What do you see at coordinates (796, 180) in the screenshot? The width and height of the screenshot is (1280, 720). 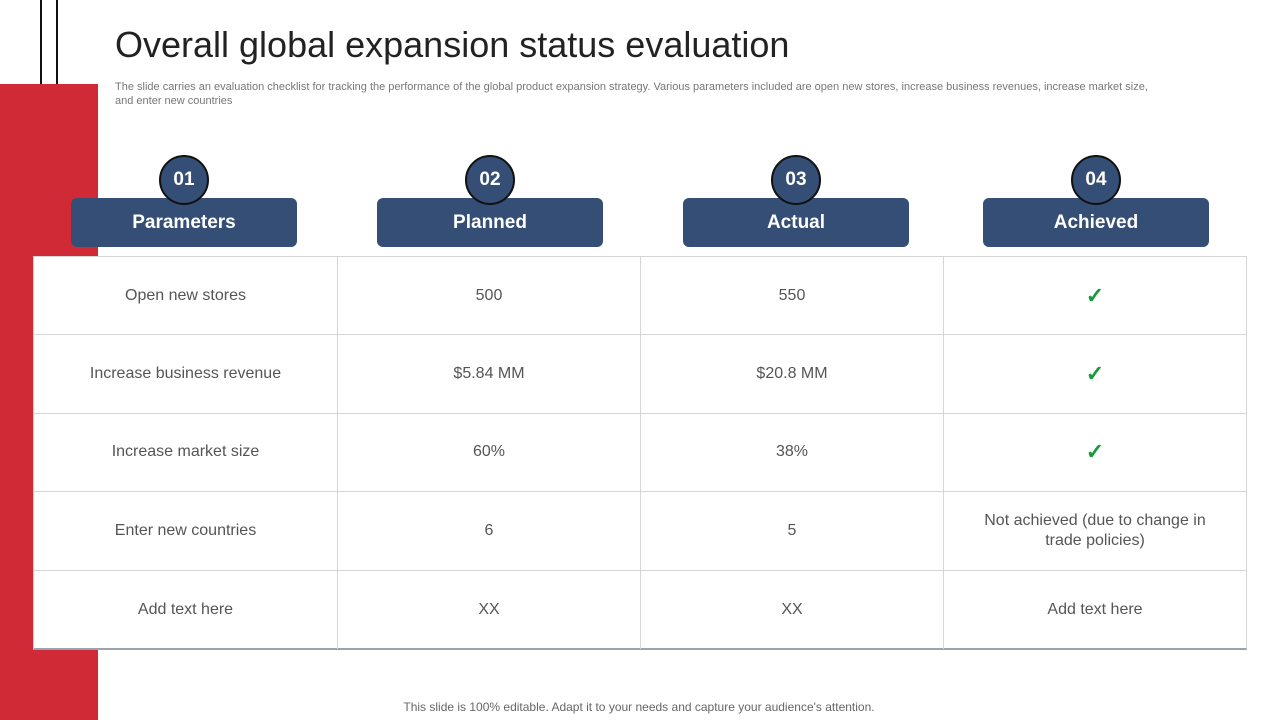 I see `column-number: 03` at bounding box center [796, 180].